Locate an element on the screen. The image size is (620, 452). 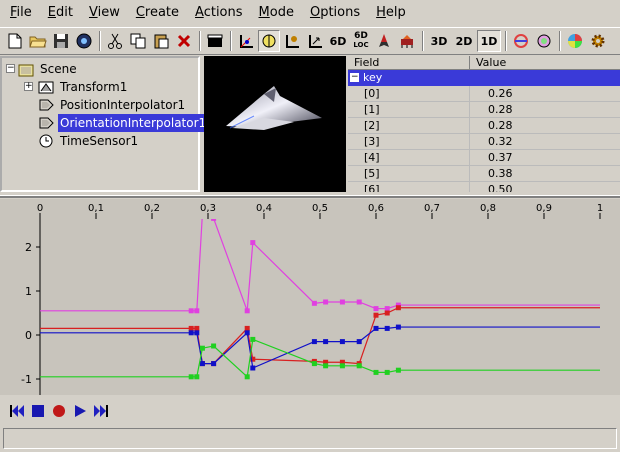
tree-item-scene: − Scene is located at coordinates (101, 69).